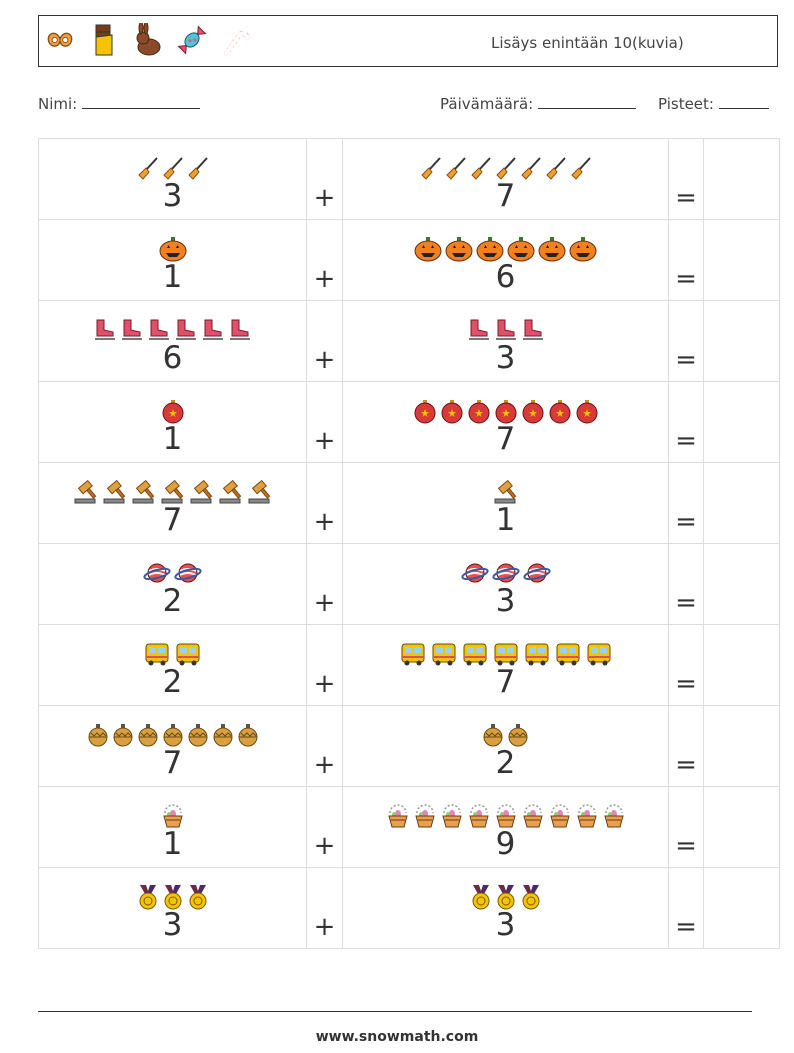 This screenshot has width=794, height=1053. I want to click on right-operand-cell: 7, so click(505, 179).